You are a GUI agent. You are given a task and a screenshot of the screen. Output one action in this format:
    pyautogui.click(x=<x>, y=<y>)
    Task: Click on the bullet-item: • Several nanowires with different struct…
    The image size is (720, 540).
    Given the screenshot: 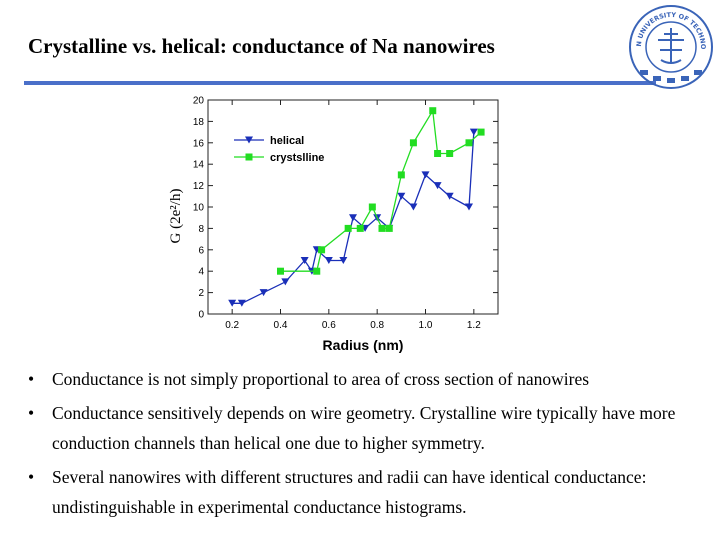 What is the action you would take?
    pyautogui.click(x=363, y=492)
    